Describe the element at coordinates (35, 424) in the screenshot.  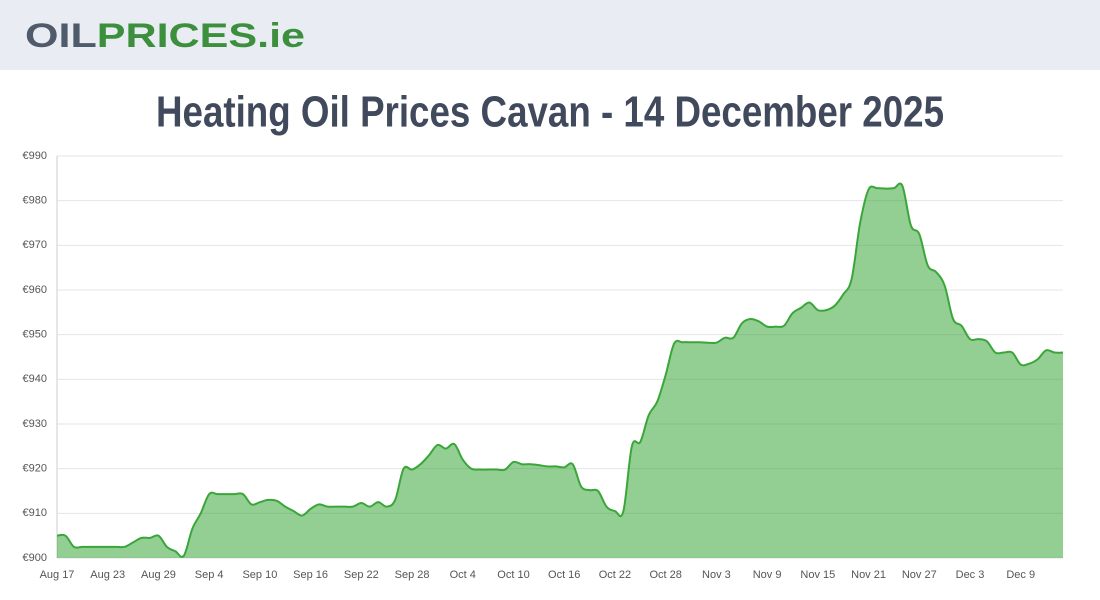
I see `y-tick-label: €930` at that location.